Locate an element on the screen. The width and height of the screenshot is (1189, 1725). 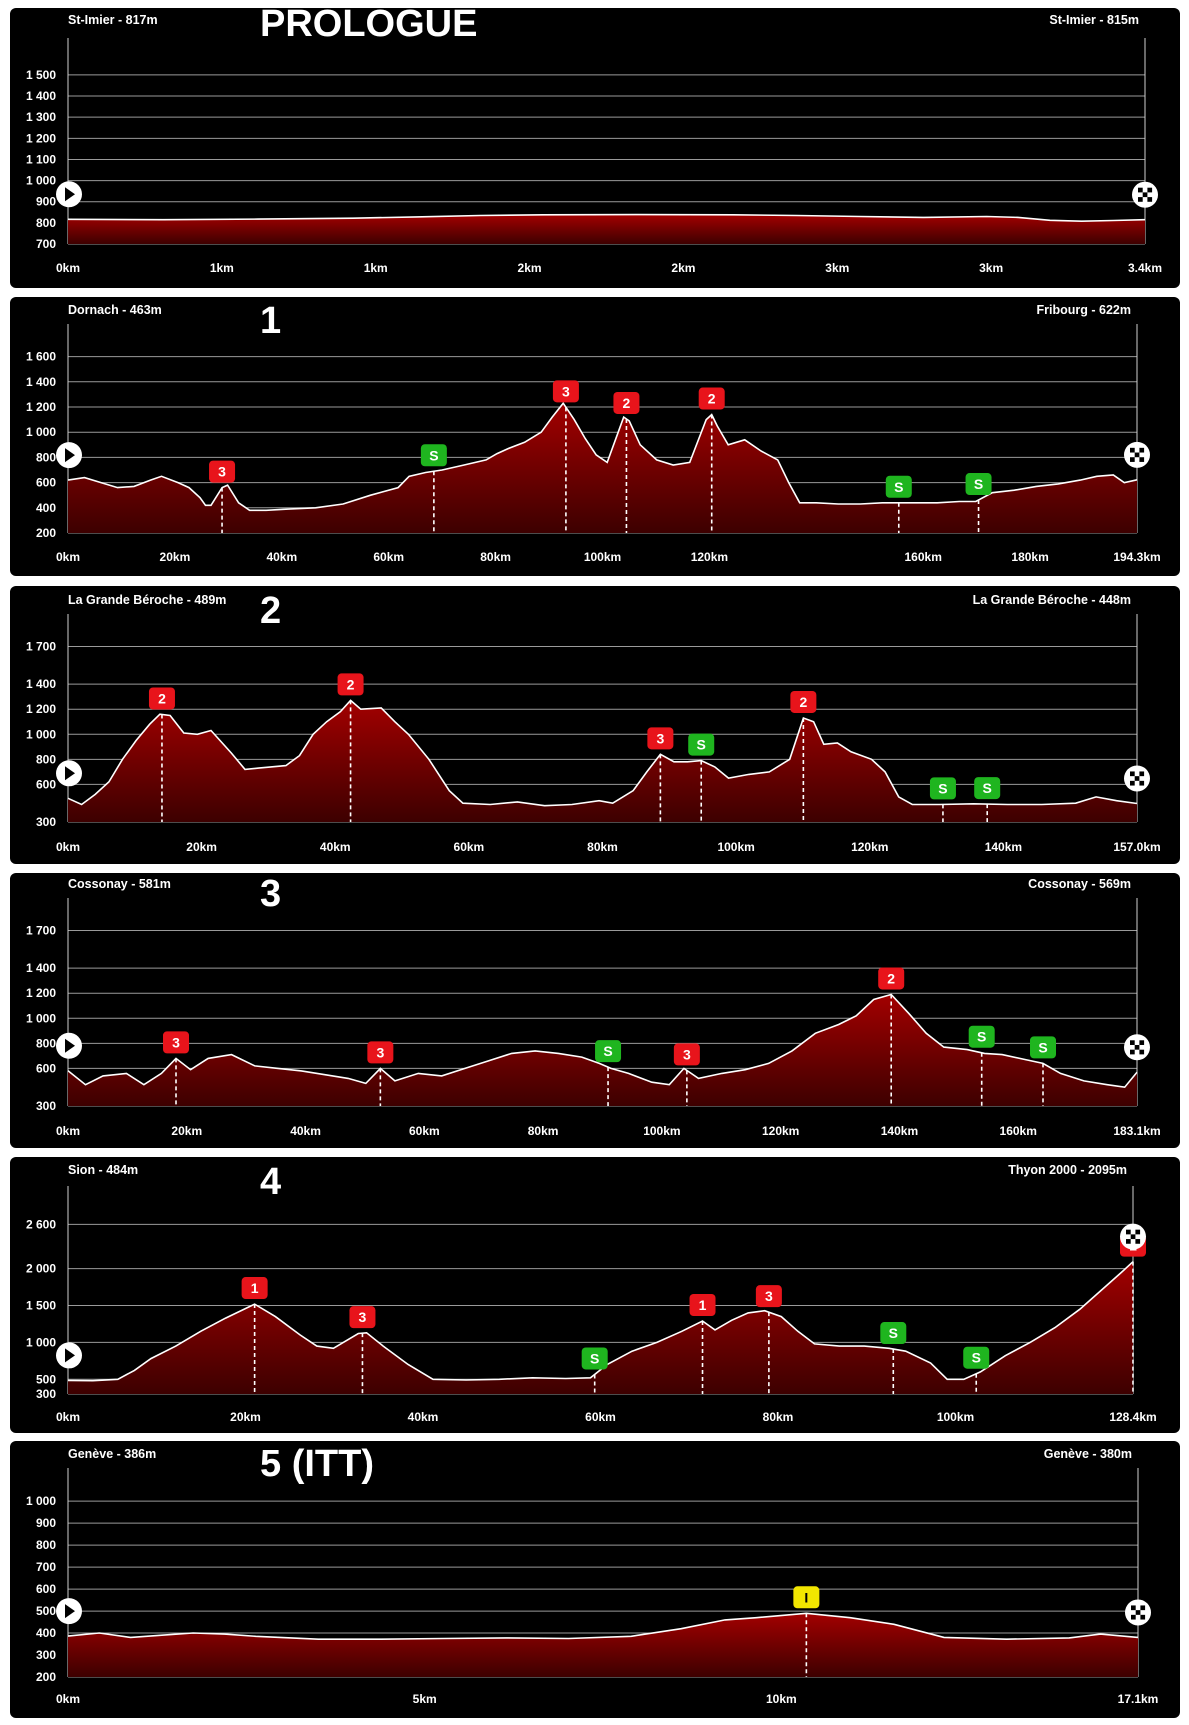
start-location-label: Cossonay - 581m is located at coordinates (119, 884).